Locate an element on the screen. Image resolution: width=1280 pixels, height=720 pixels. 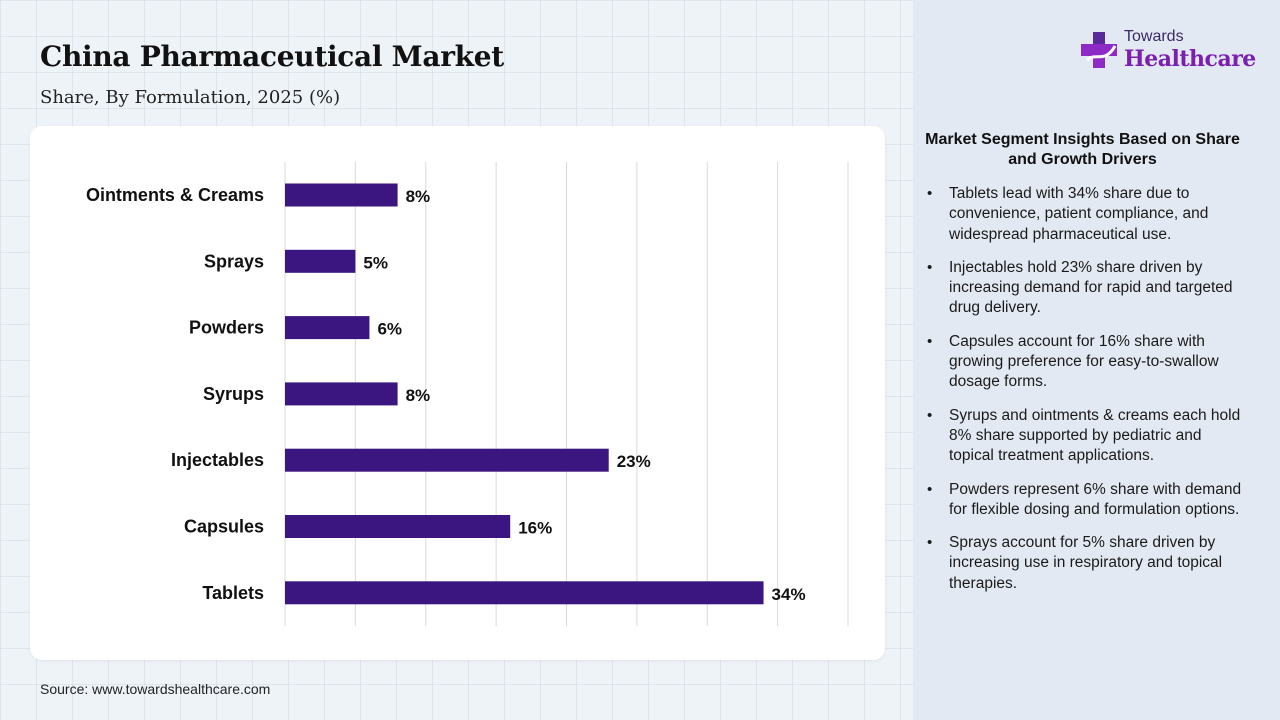
value-label: 16% is located at coordinates (535, 528).